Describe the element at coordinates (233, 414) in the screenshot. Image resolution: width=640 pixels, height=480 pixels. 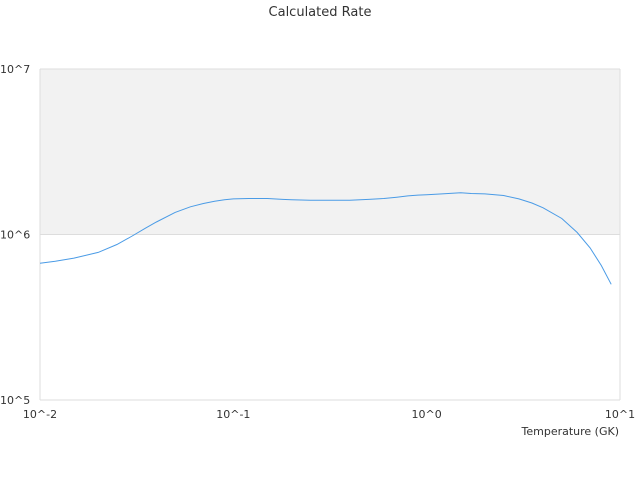
I see `x-tick-label: 10^-1` at that location.